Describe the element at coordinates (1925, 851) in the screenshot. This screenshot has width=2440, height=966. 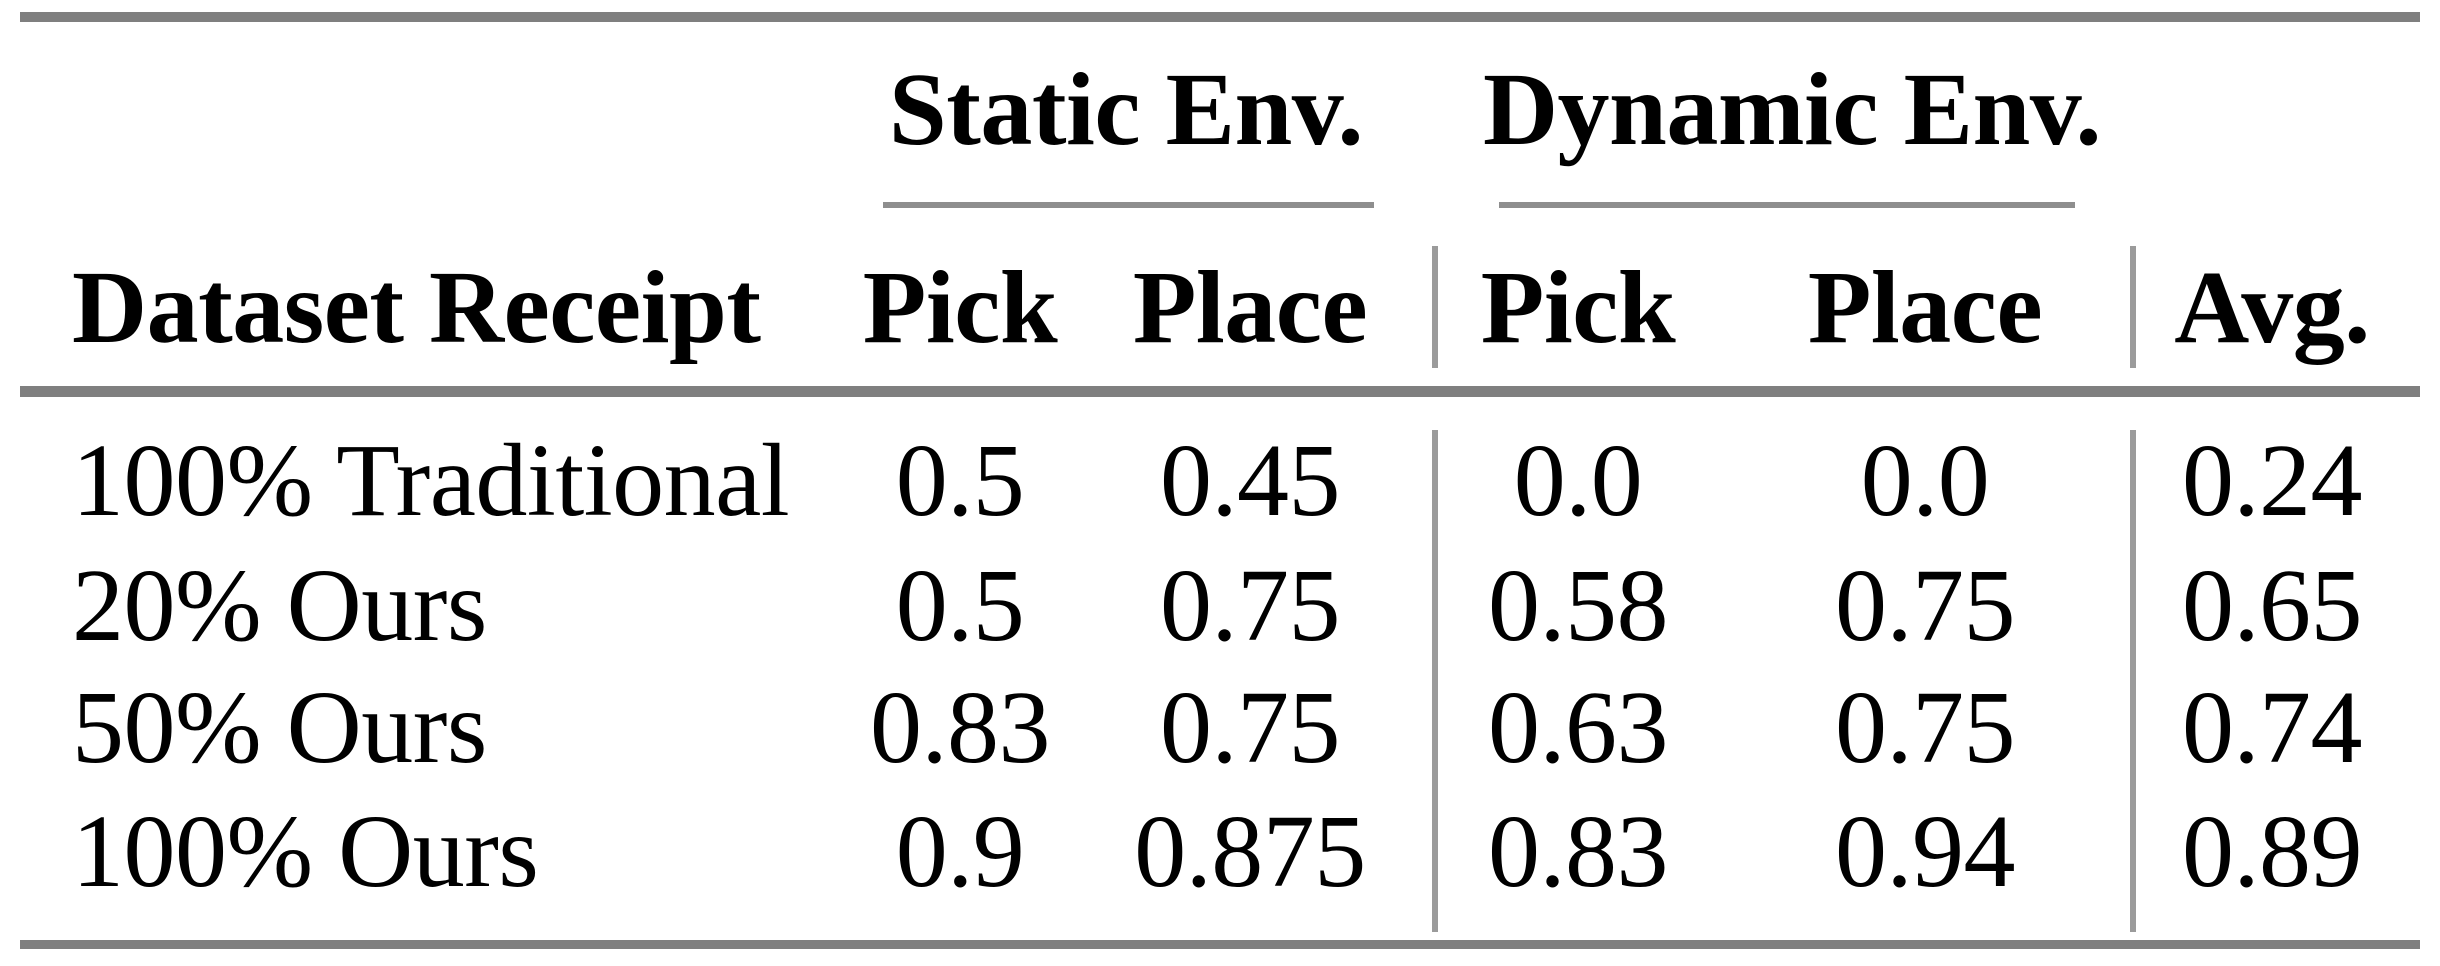
I see `cell-dynamic-place: 0.94` at that location.